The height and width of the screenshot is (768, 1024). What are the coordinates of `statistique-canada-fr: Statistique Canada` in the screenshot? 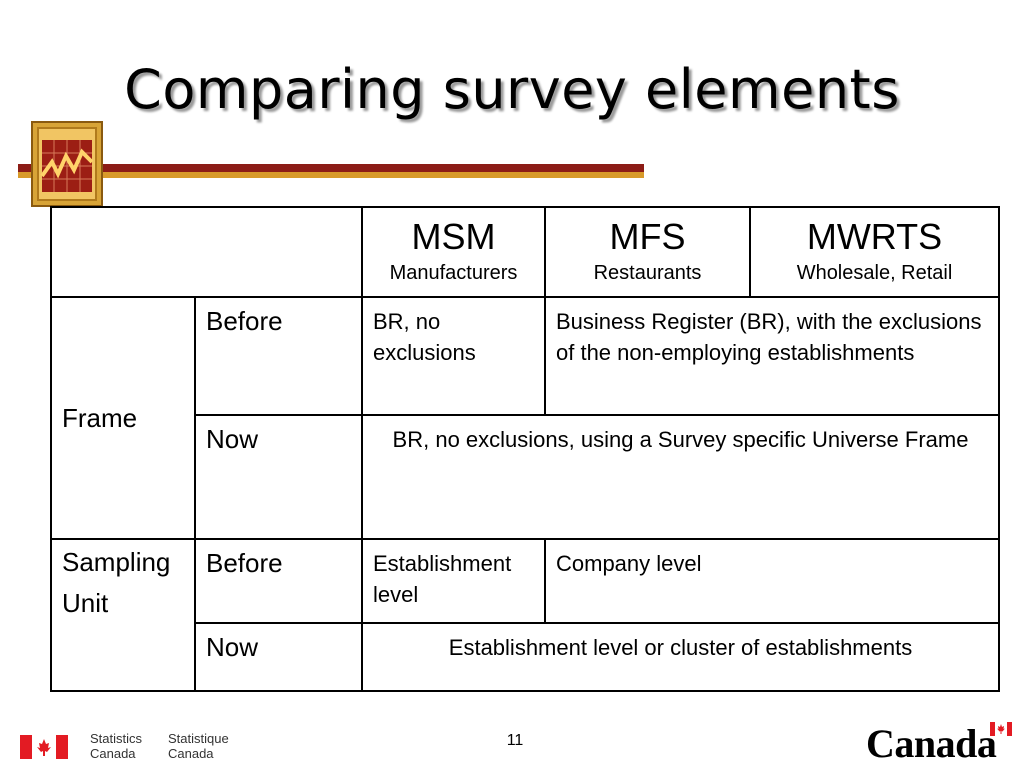 It's located at (198, 746).